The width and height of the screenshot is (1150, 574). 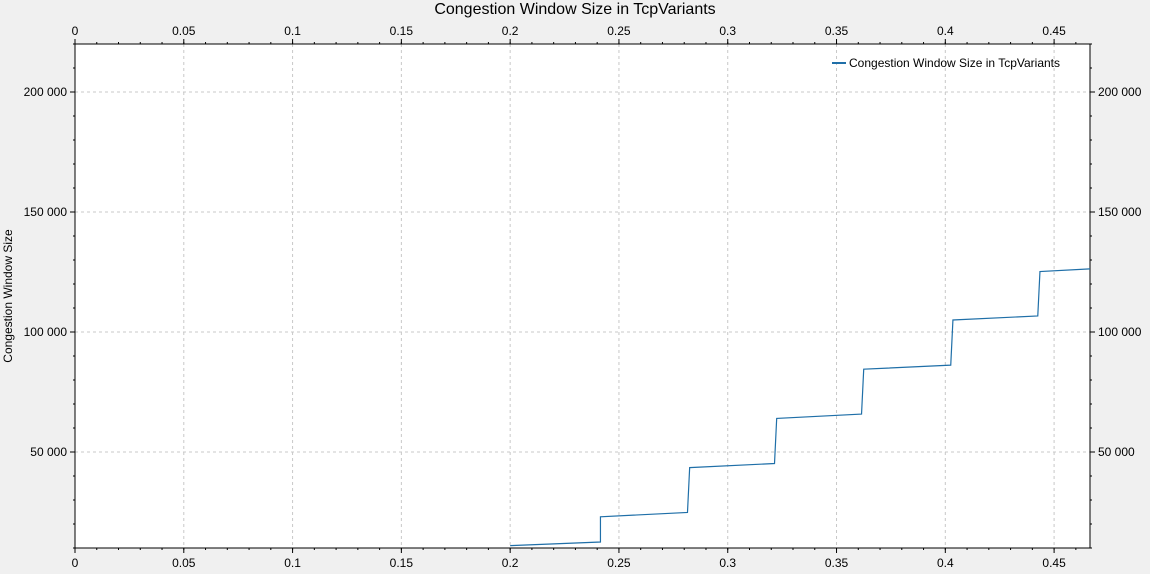 I want to click on x-tick-label-top: 0, so click(x=75, y=31).